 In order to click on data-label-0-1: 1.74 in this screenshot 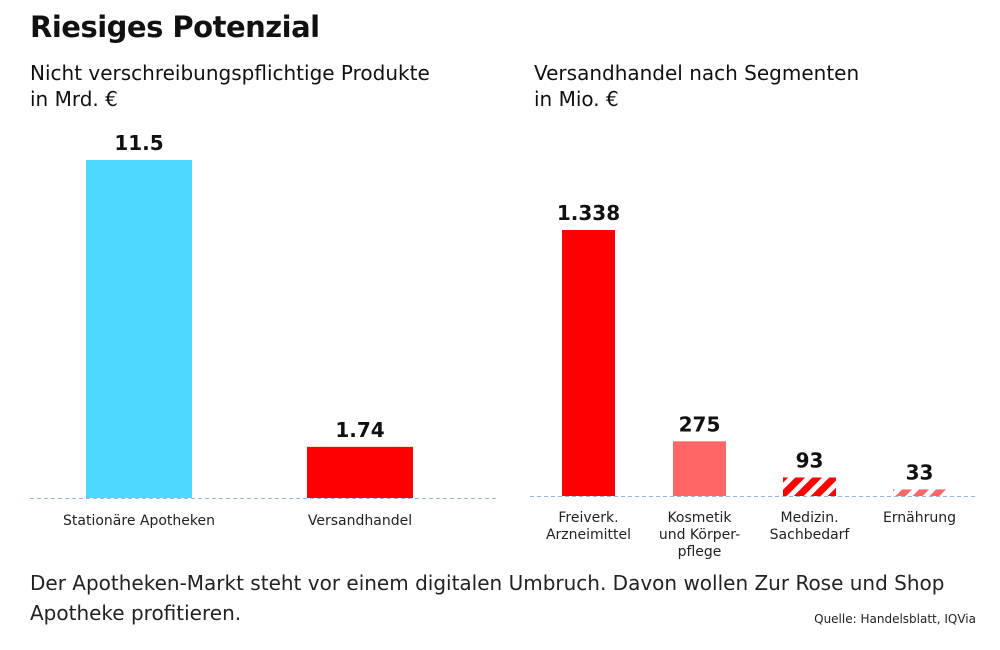, I will do `click(359, 430)`.